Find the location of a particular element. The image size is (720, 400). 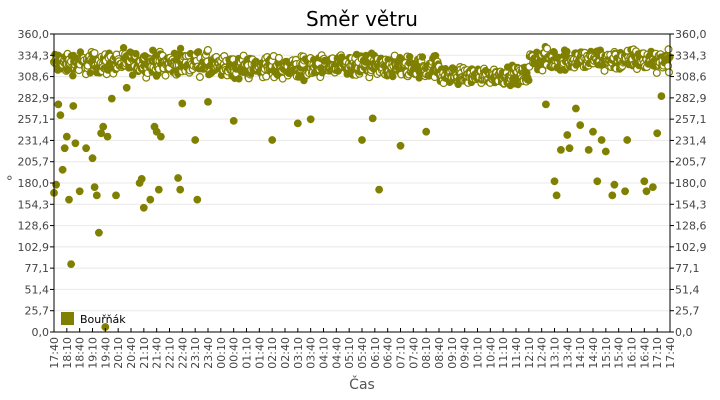

x-tick-label: 10:40 is located at coordinates (490, 353).